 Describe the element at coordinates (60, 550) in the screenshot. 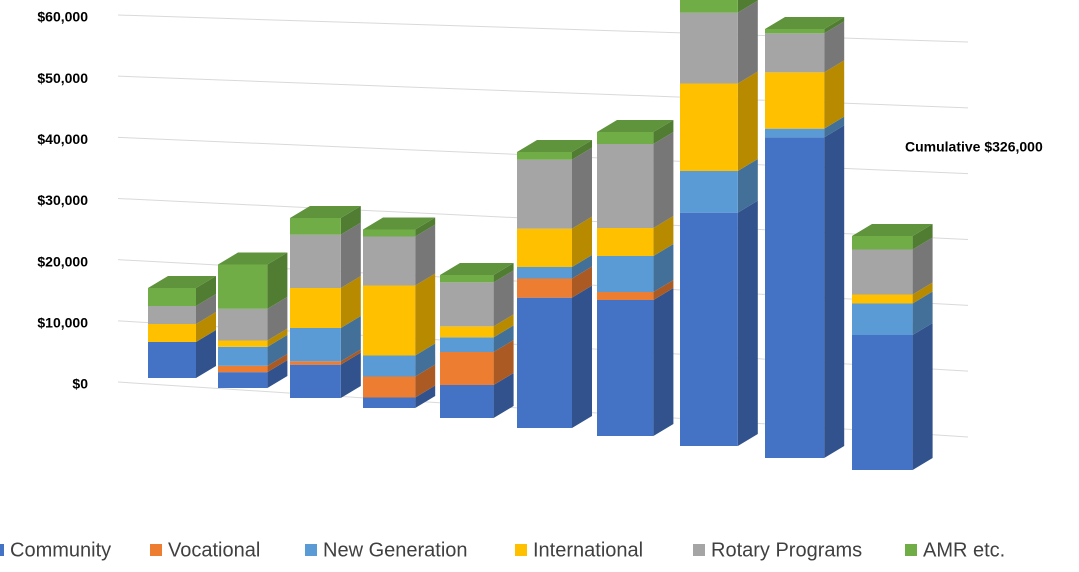

I see `legend-label: Community` at that location.